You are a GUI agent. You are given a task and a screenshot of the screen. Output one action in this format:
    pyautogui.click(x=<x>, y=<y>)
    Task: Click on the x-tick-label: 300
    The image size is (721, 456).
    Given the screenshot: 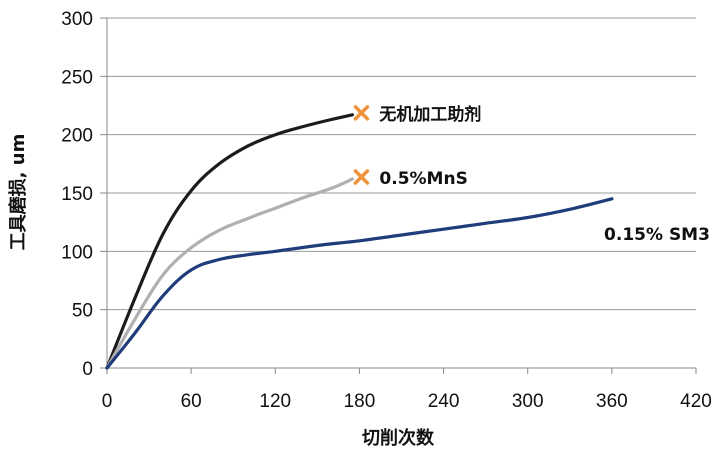 What is the action you would take?
    pyautogui.click(x=528, y=401)
    